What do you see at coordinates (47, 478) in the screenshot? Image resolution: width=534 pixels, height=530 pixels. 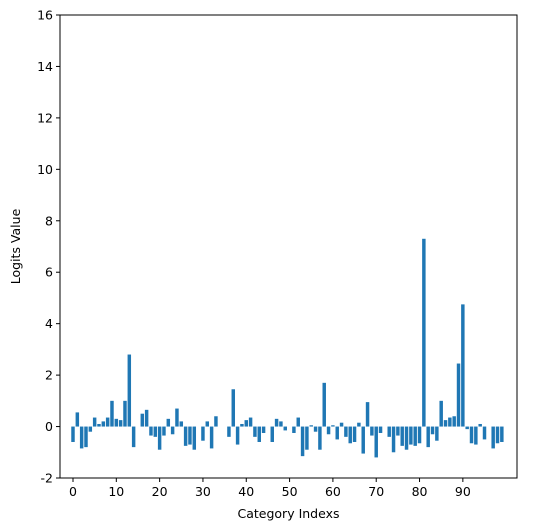 I see `y-tick-label: -2` at bounding box center [47, 478].